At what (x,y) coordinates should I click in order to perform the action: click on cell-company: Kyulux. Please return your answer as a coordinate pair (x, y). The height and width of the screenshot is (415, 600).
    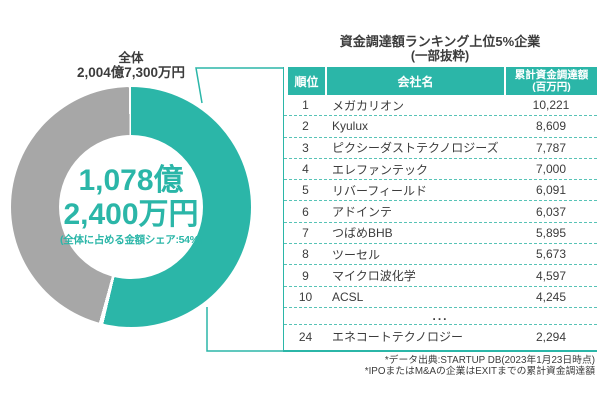
    Looking at the image, I should click on (350, 126).